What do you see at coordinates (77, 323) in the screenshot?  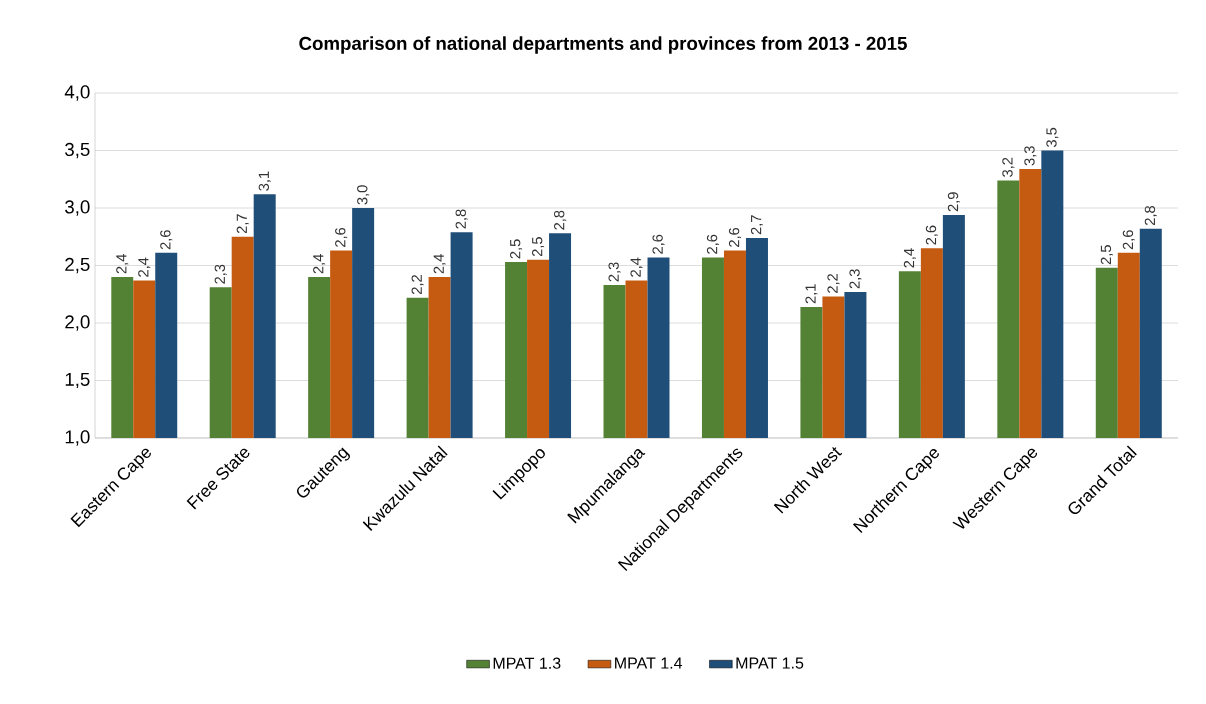 I see `y-tick-label: 2,0` at bounding box center [77, 323].